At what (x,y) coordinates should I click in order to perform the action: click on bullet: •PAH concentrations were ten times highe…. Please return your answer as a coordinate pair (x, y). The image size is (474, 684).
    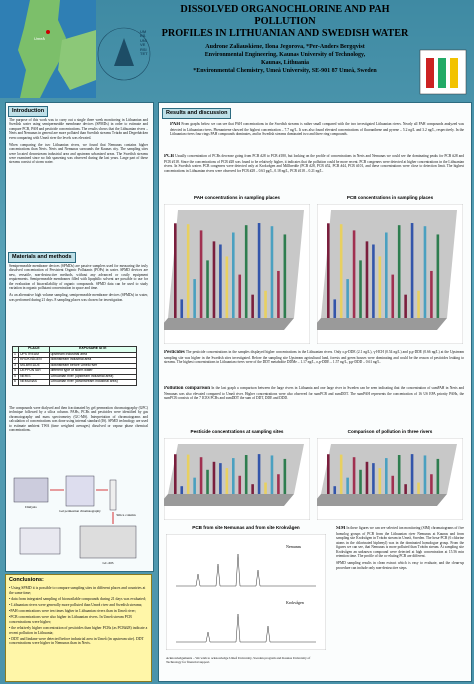
    Looking at the image, I should click on (72, 611).